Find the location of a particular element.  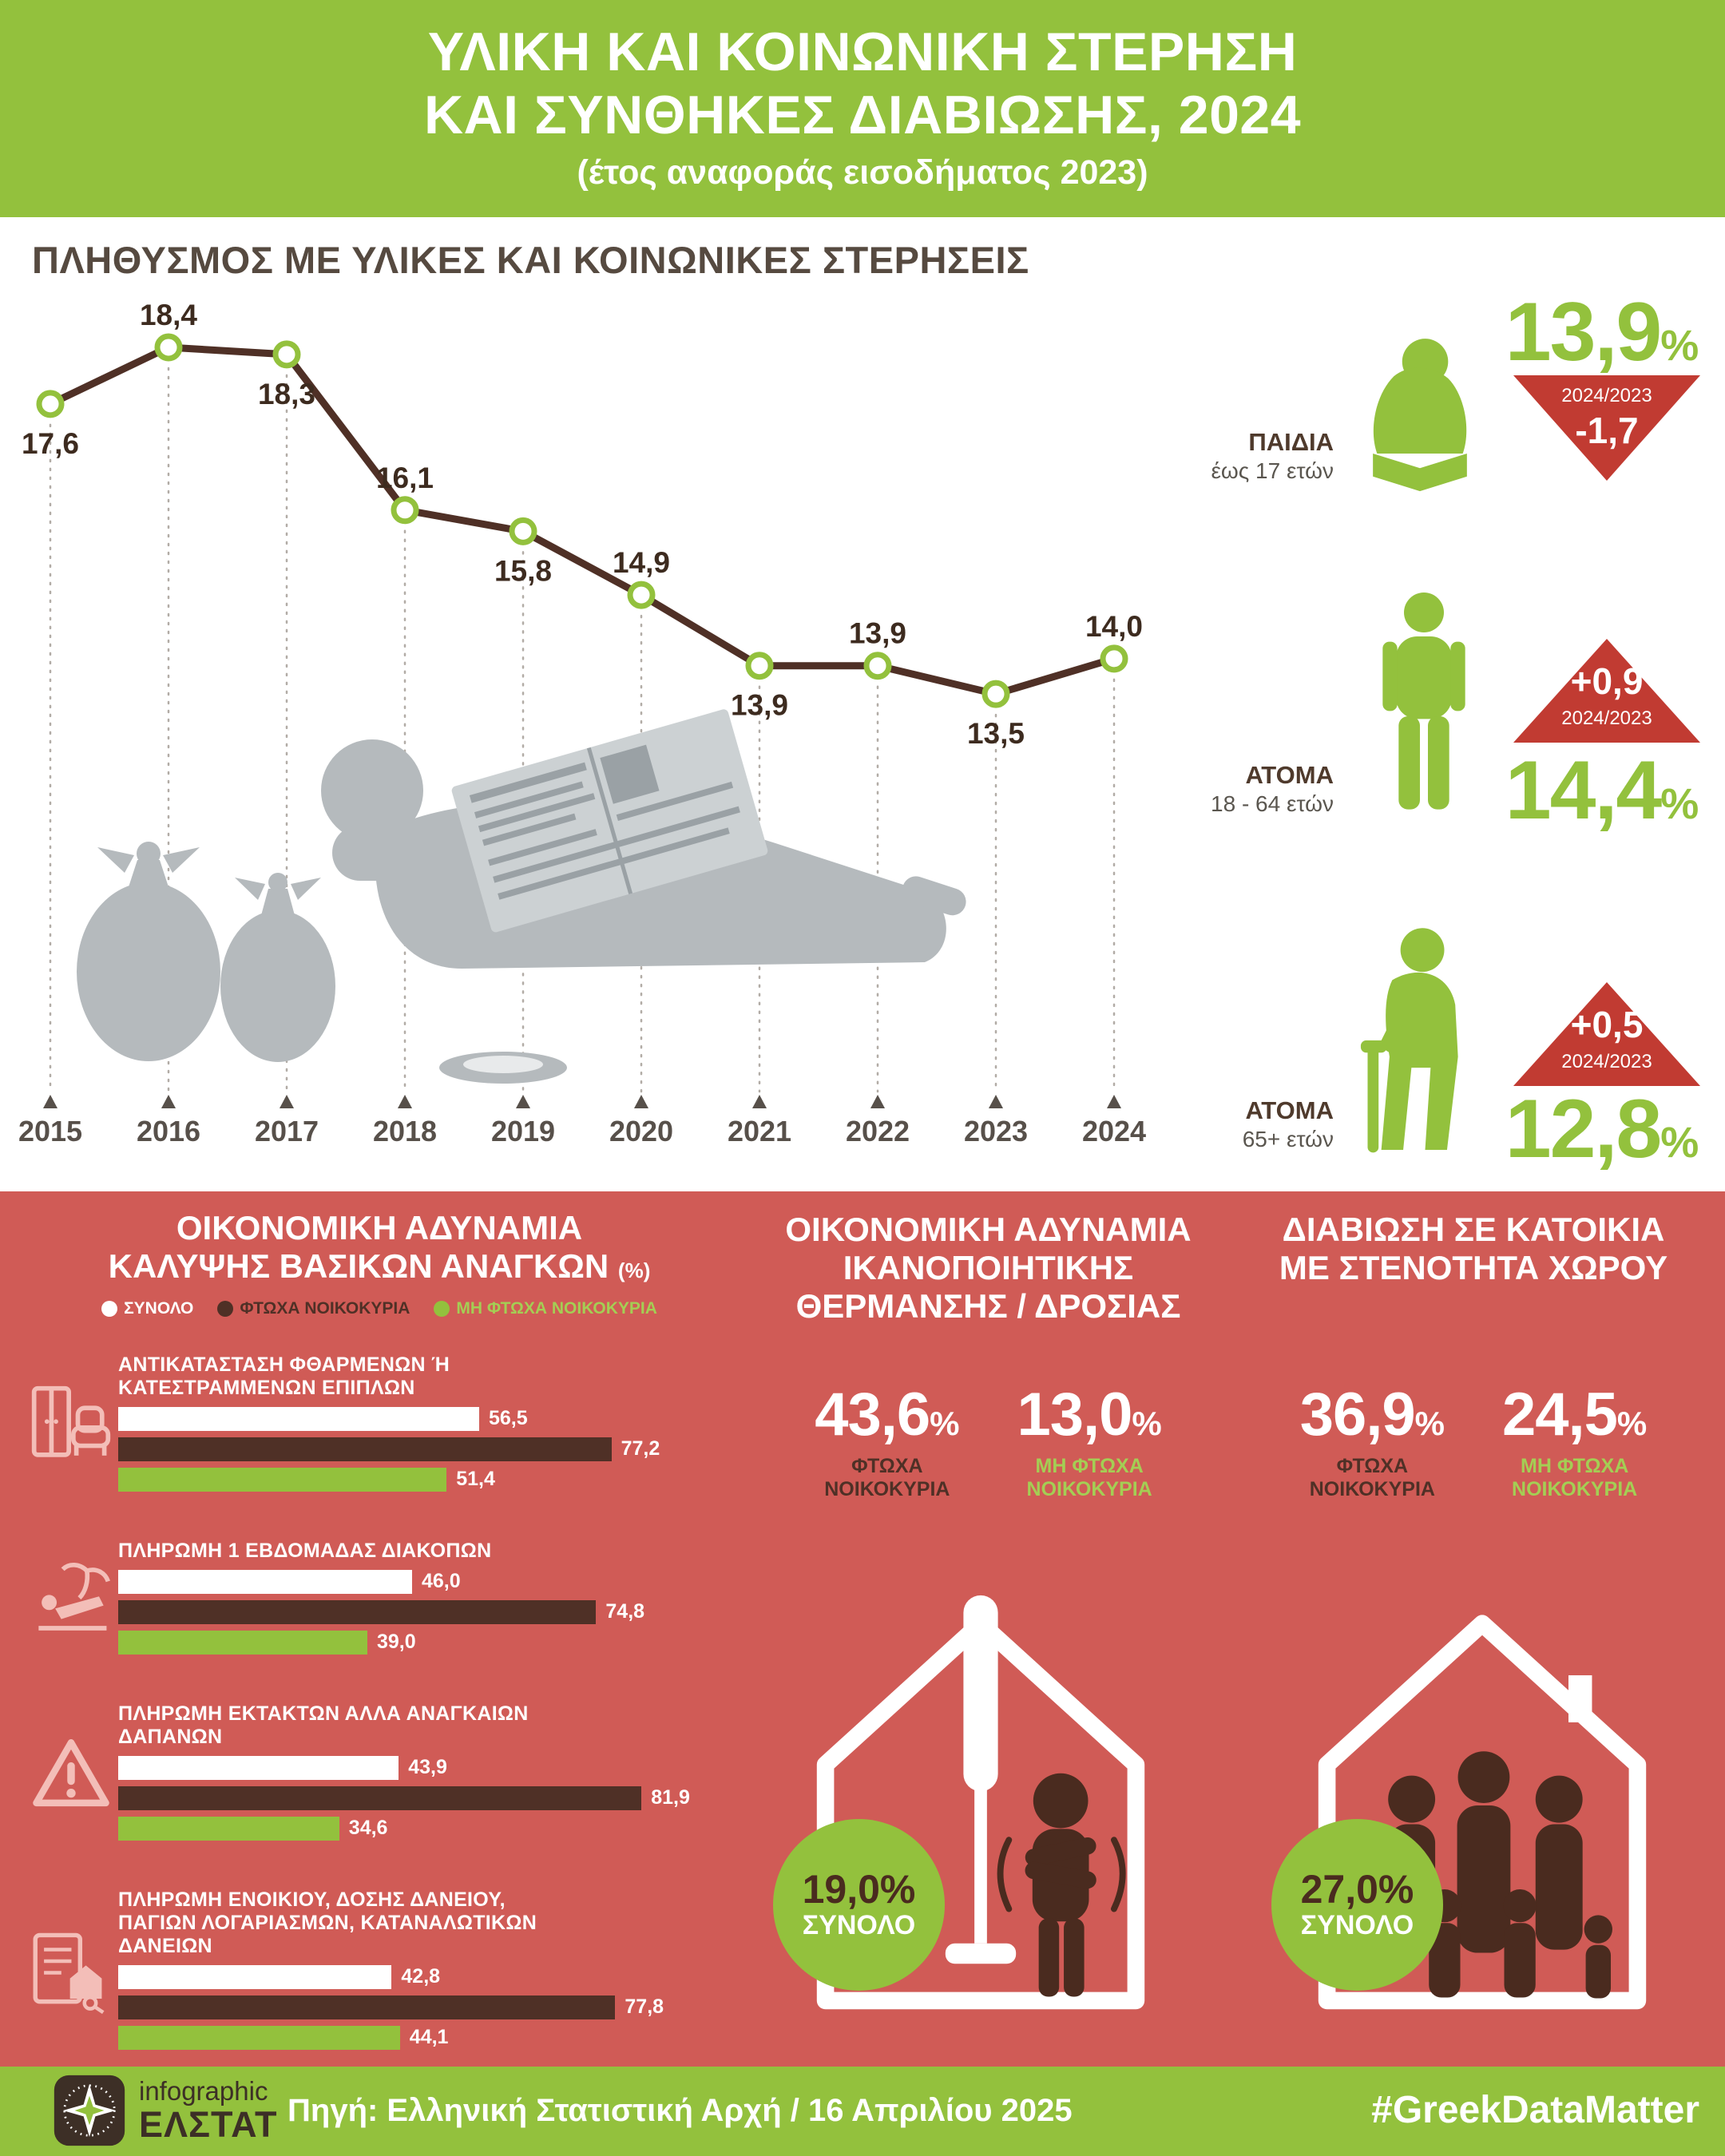

child-reading-icon is located at coordinates (1420, 413).